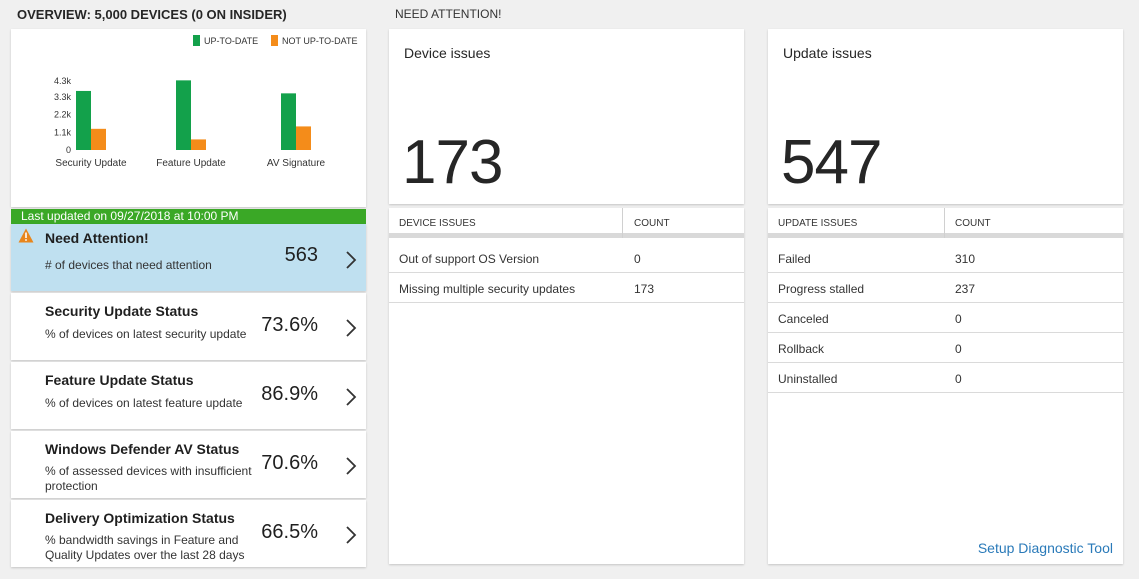 This screenshot has width=1139, height=579. Describe the element at coordinates (566, 258) in the screenshot. I see `table-row: Out of support OS Version 0` at that location.